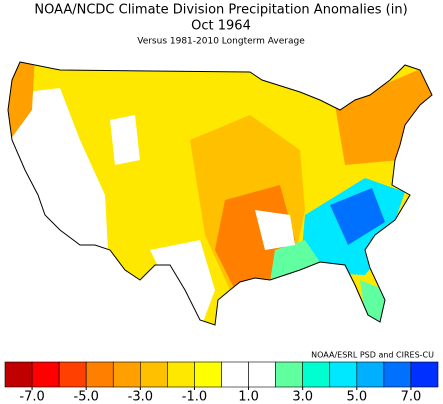 The width and height of the screenshot is (443, 404). Describe the element at coordinates (140, 397) in the screenshot. I see `colorbar-label: -3.0` at that location.